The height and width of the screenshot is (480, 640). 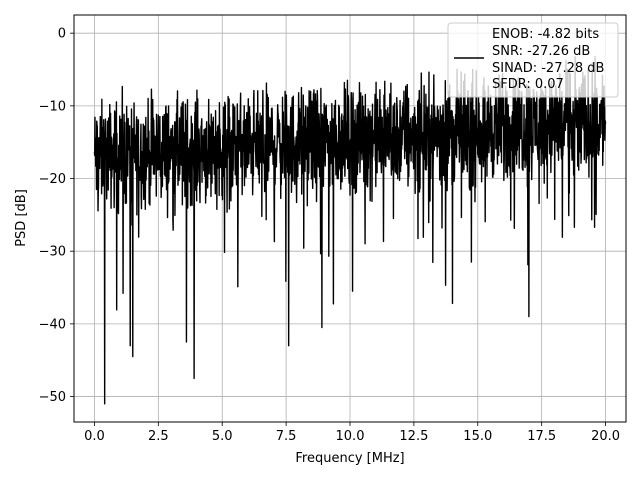 What do you see at coordinates (541, 51) in the screenshot?
I see `legend-snr: SNR: -27.26 dB` at bounding box center [541, 51].